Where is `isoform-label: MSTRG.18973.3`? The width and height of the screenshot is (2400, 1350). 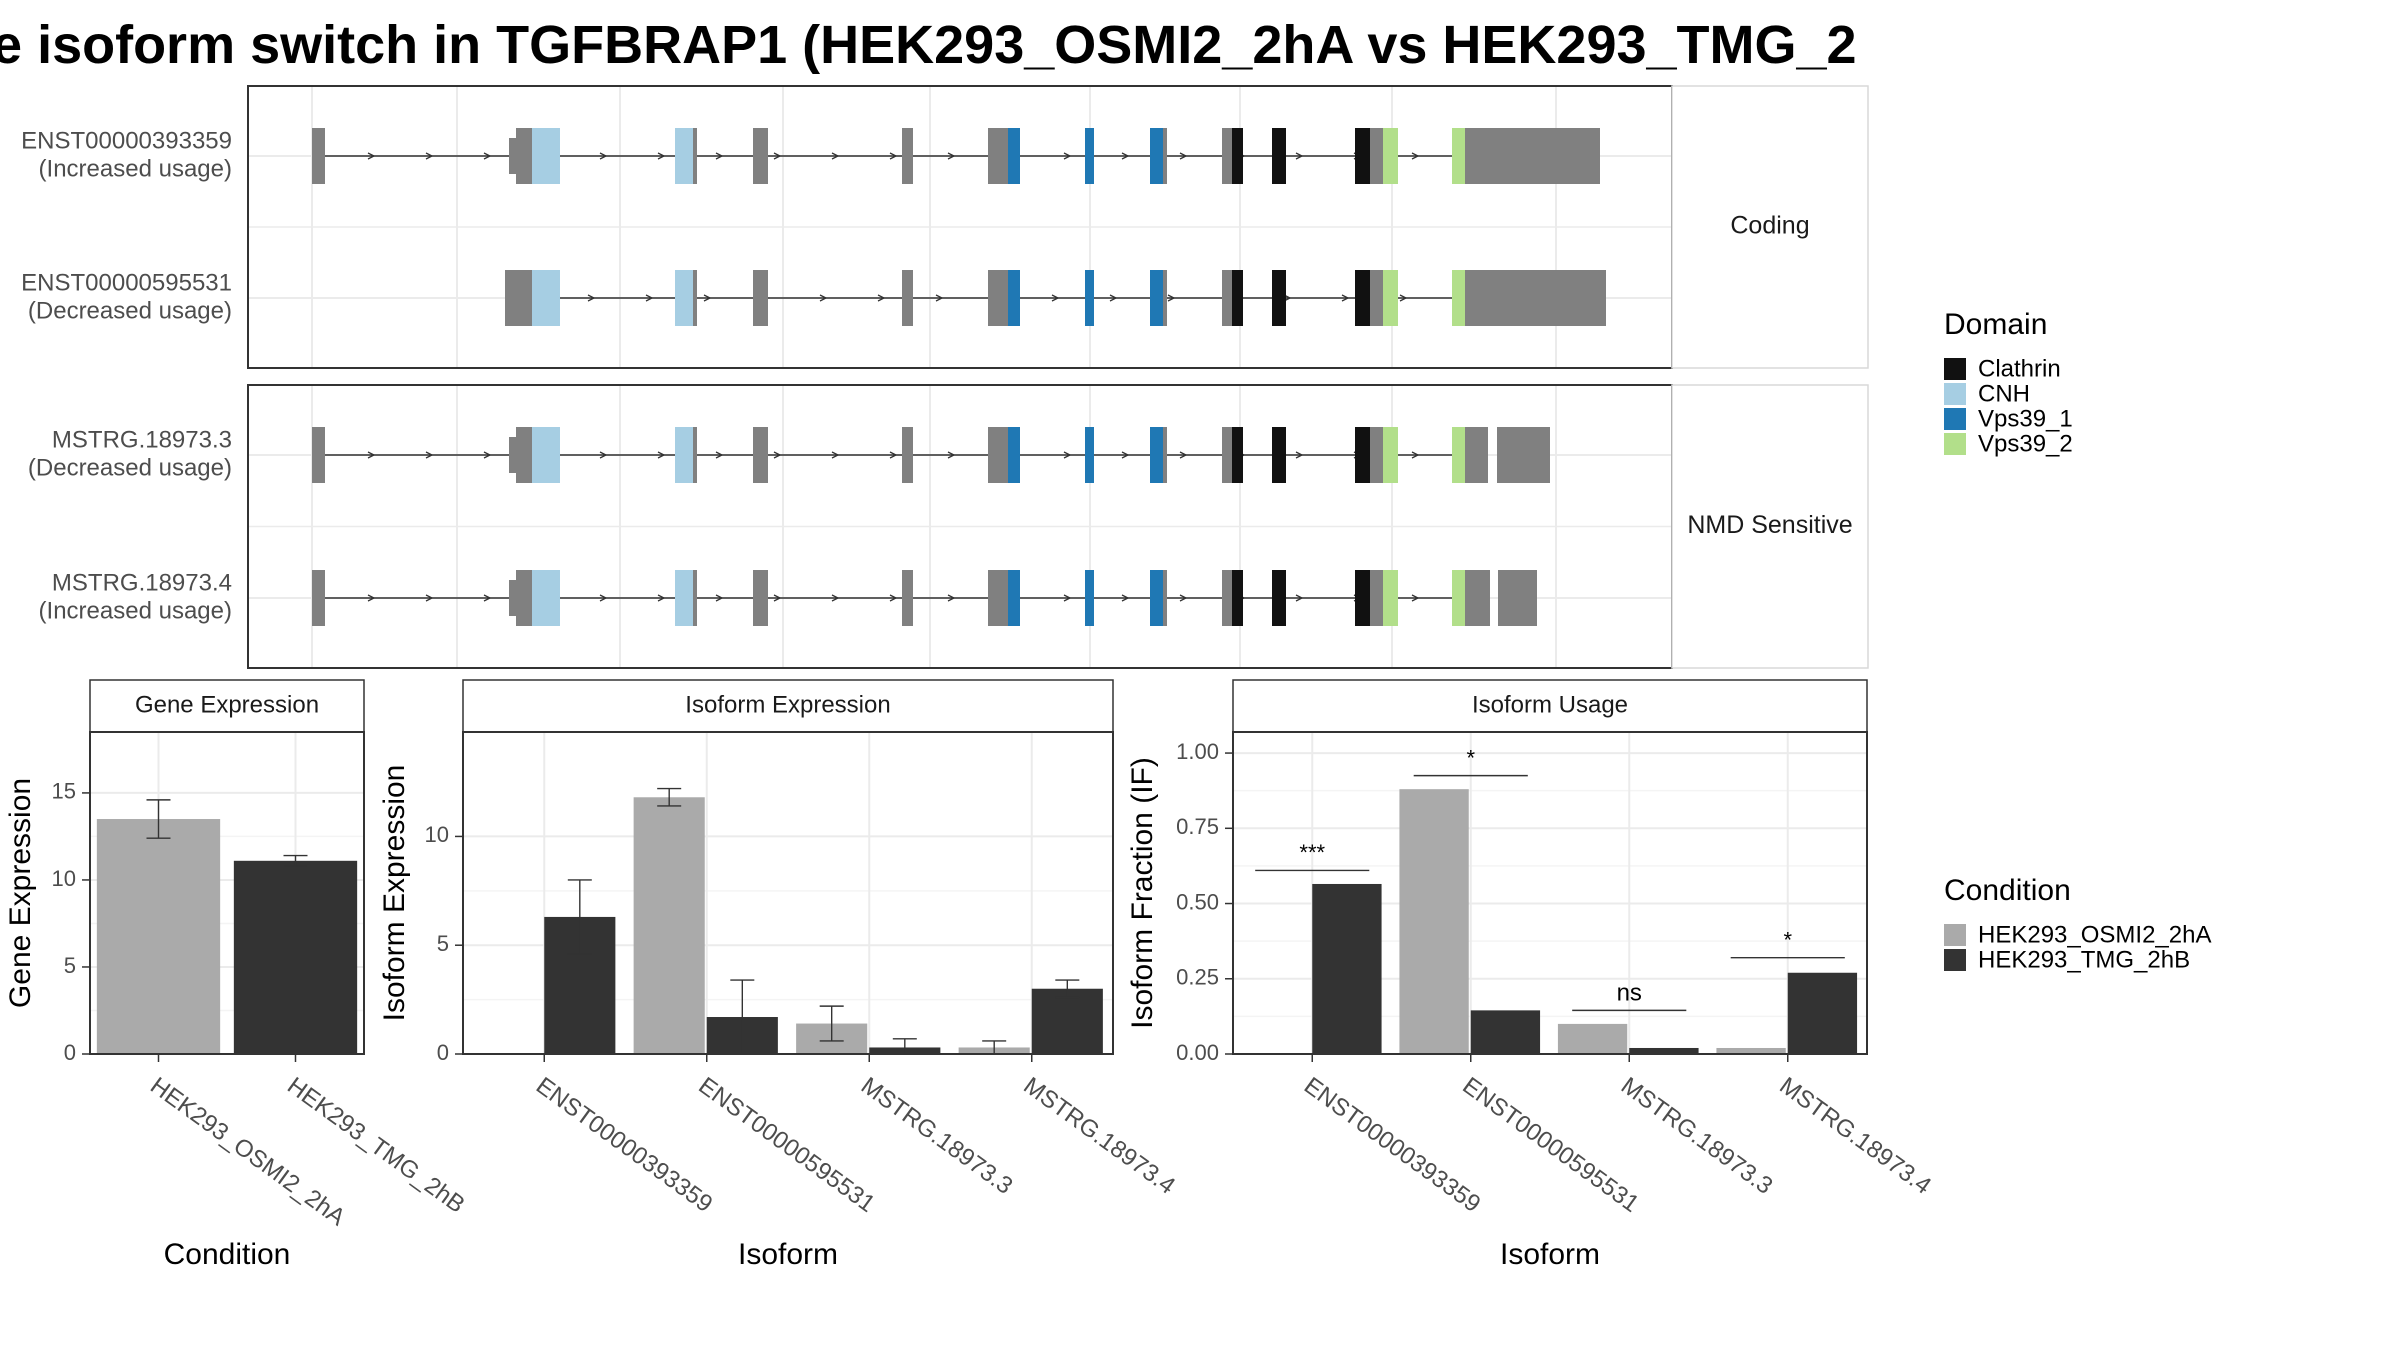
isoform-label: MSTRG.18973.3 is located at coordinates (142, 439).